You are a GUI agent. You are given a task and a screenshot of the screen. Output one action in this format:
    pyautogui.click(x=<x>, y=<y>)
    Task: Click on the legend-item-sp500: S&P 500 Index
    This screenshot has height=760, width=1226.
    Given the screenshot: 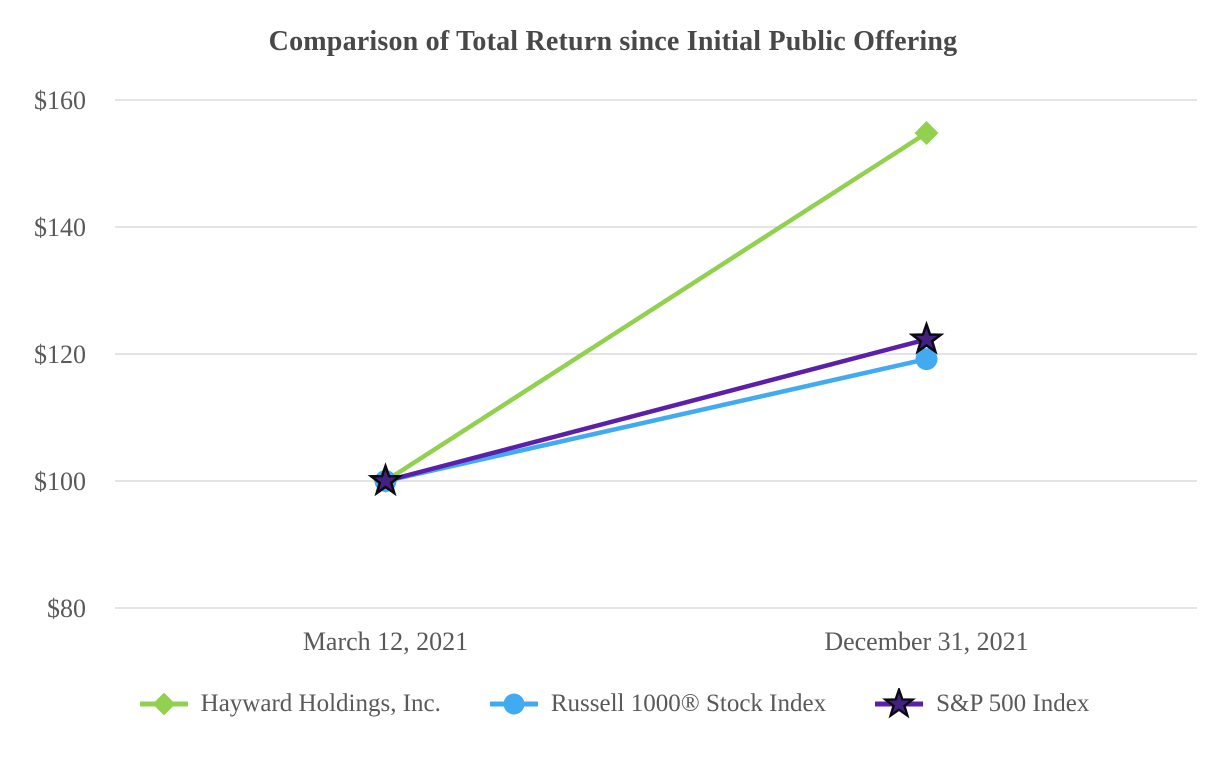 What is the action you would take?
    pyautogui.click(x=980, y=704)
    